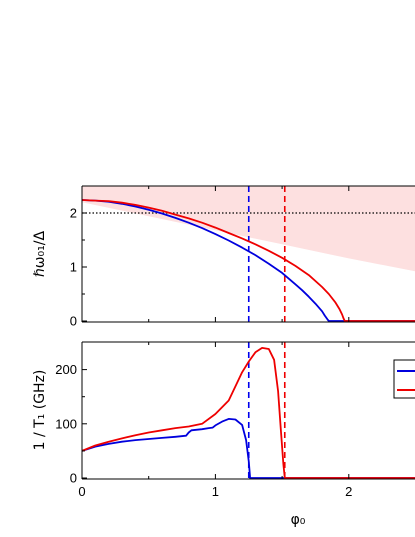  I want to click on bottom-blue-series-line, so click(248, 448).